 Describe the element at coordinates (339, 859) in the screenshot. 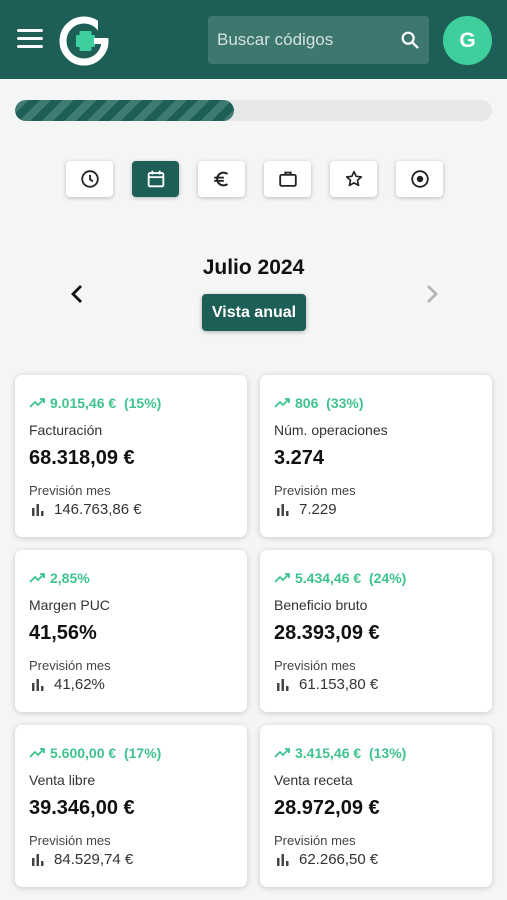

I see `forecast-value: 62.266,50 €` at that location.